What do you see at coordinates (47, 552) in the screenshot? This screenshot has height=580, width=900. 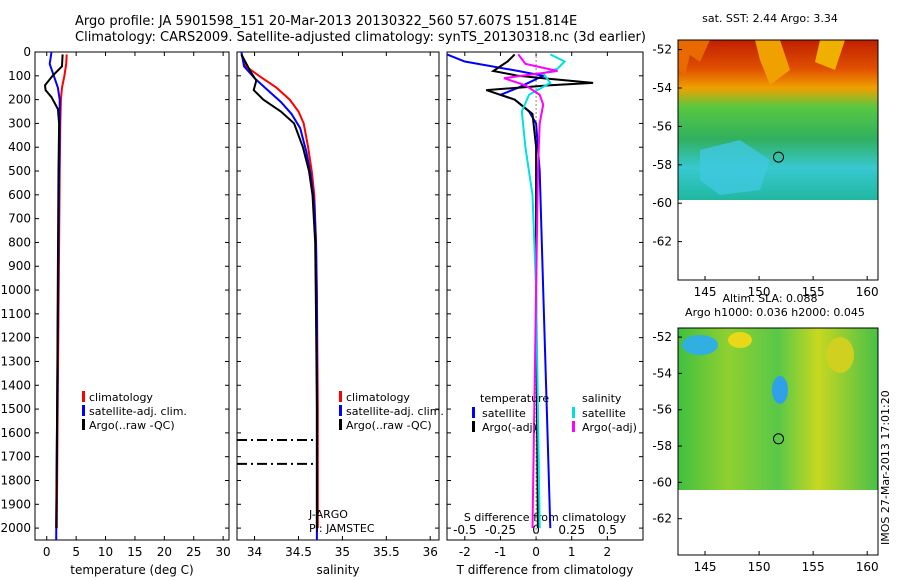 I see `temperature-xtick-label: 0` at bounding box center [47, 552].